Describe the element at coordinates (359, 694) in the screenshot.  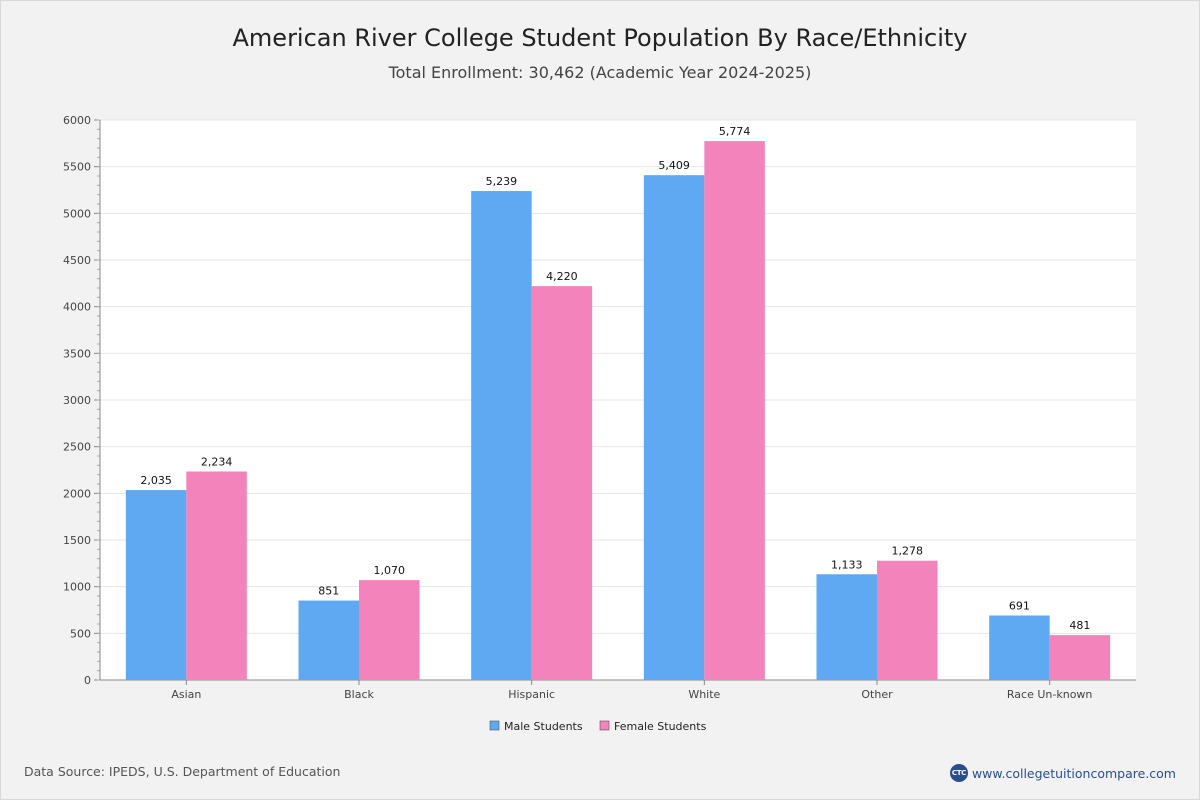
I see `x-tick-label: Black` at that location.